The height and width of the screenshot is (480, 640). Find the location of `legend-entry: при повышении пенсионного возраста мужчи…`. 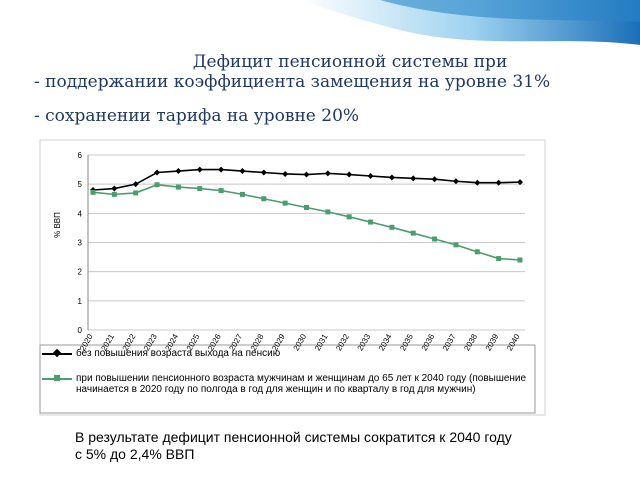

legend-entry: при повышении пенсионного возраста мужчи… is located at coordinates (287, 384).